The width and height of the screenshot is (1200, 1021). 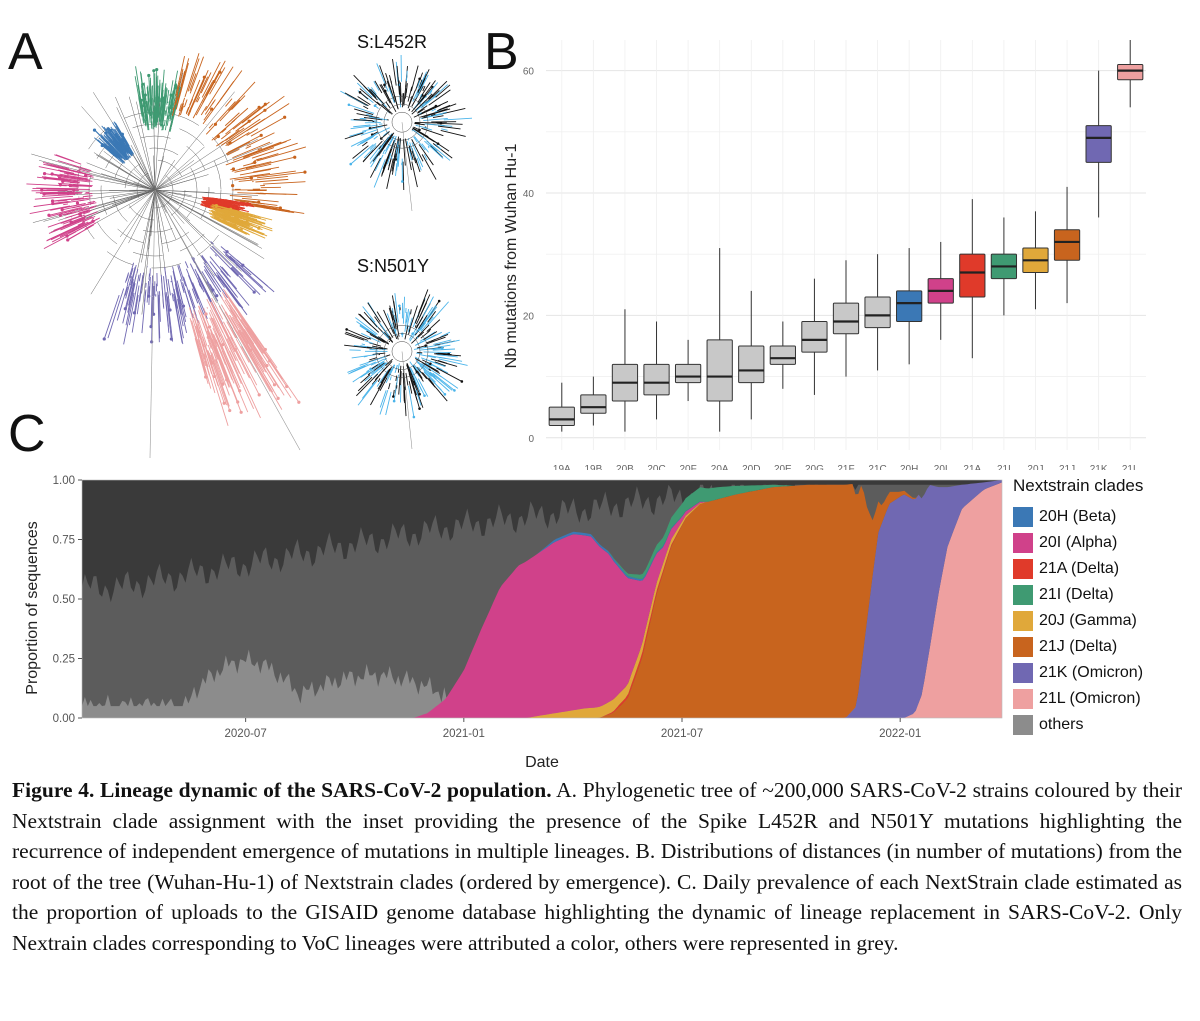 I want to click on x-tick-label: 2022-01, so click(x=900, y=734).